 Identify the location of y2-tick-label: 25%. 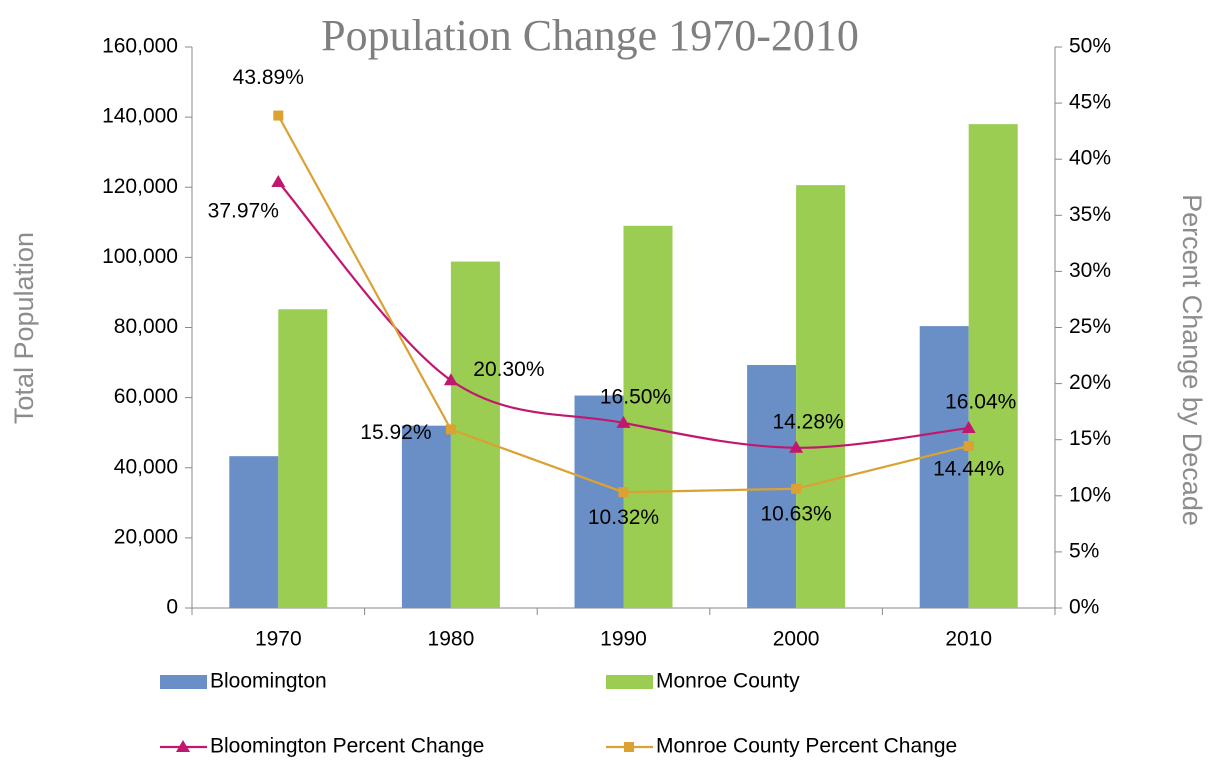
(1090, 326).